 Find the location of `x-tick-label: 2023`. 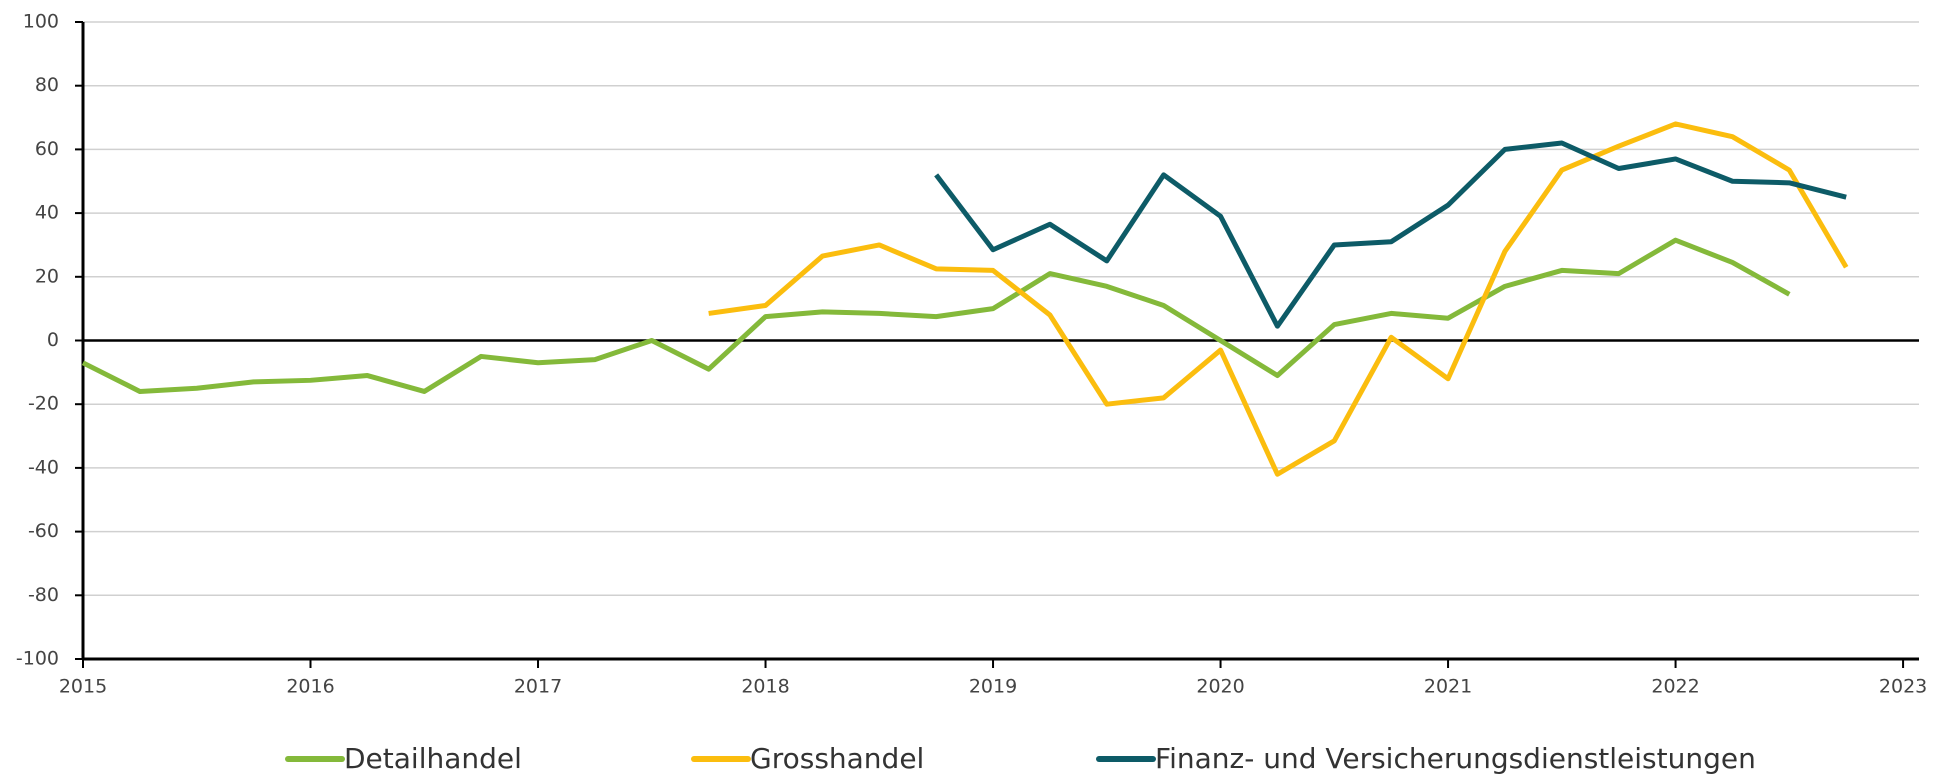

x-tick-label: 2023 is located at coordinates (1903, 687).